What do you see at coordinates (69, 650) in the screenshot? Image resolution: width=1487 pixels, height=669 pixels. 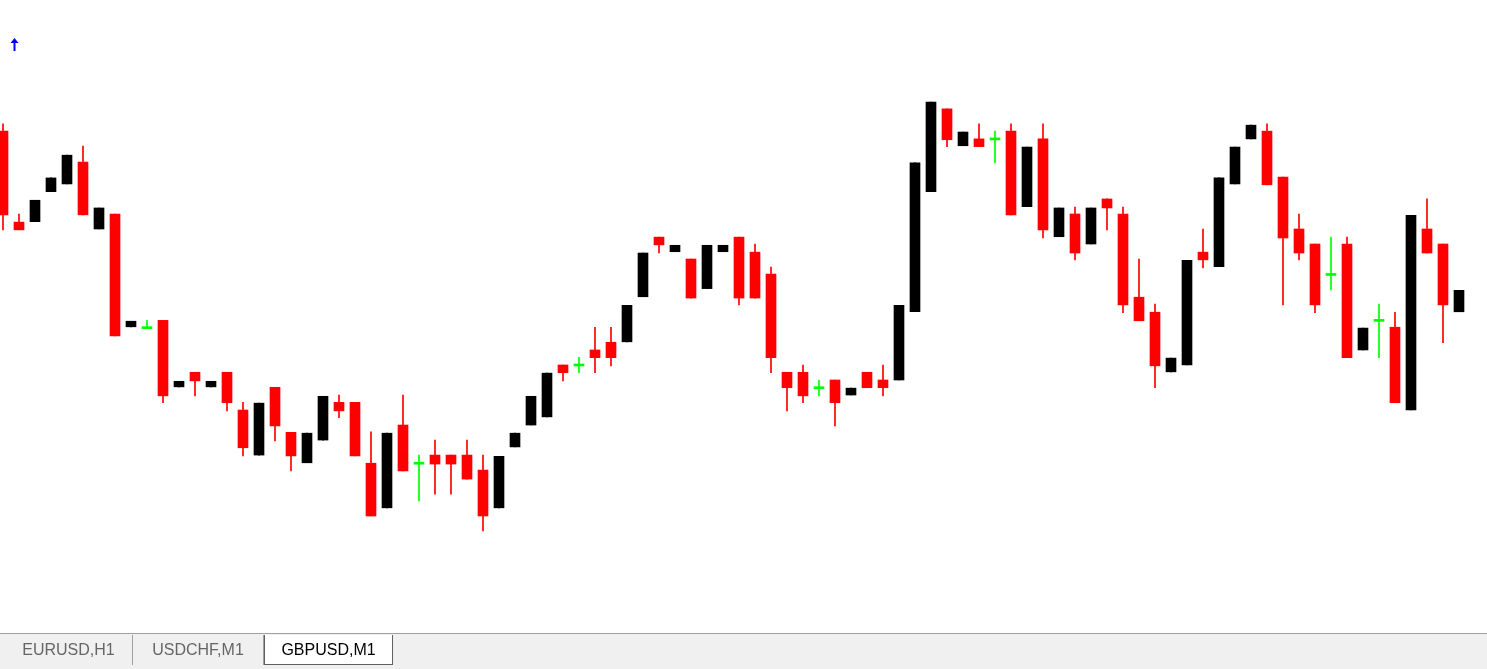 I see `tab: EURUSD,H1` at bounding box center [69, 650].